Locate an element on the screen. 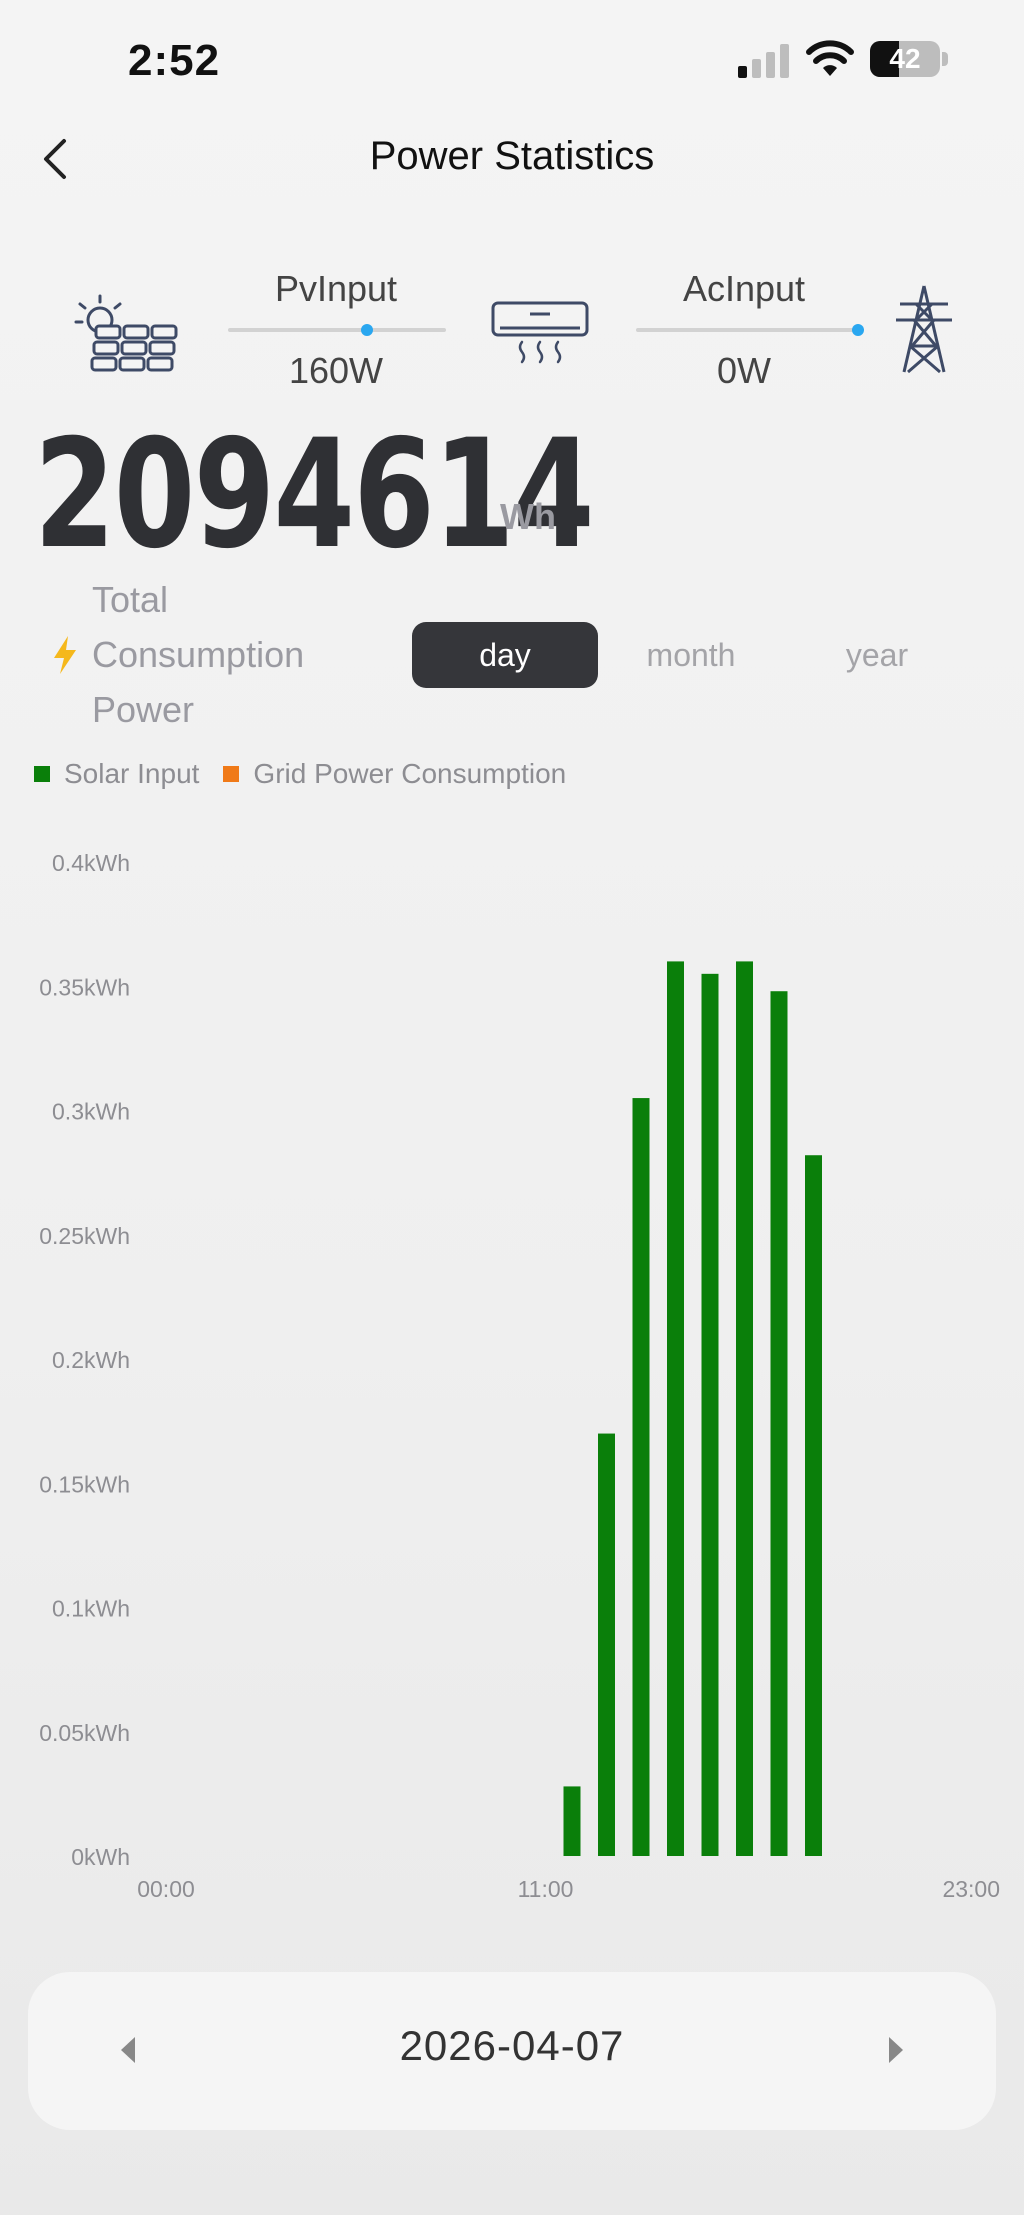  air-conditioner-icon is located at coordinates (540, 332).